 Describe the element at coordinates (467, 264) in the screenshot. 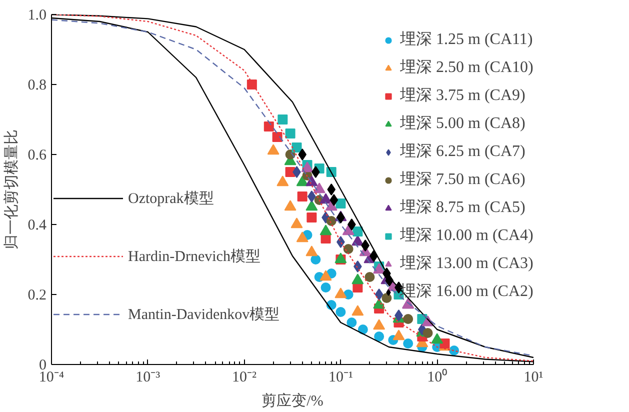

I see `legend-label: 埋深 13.00 m (CA3)` at that location.